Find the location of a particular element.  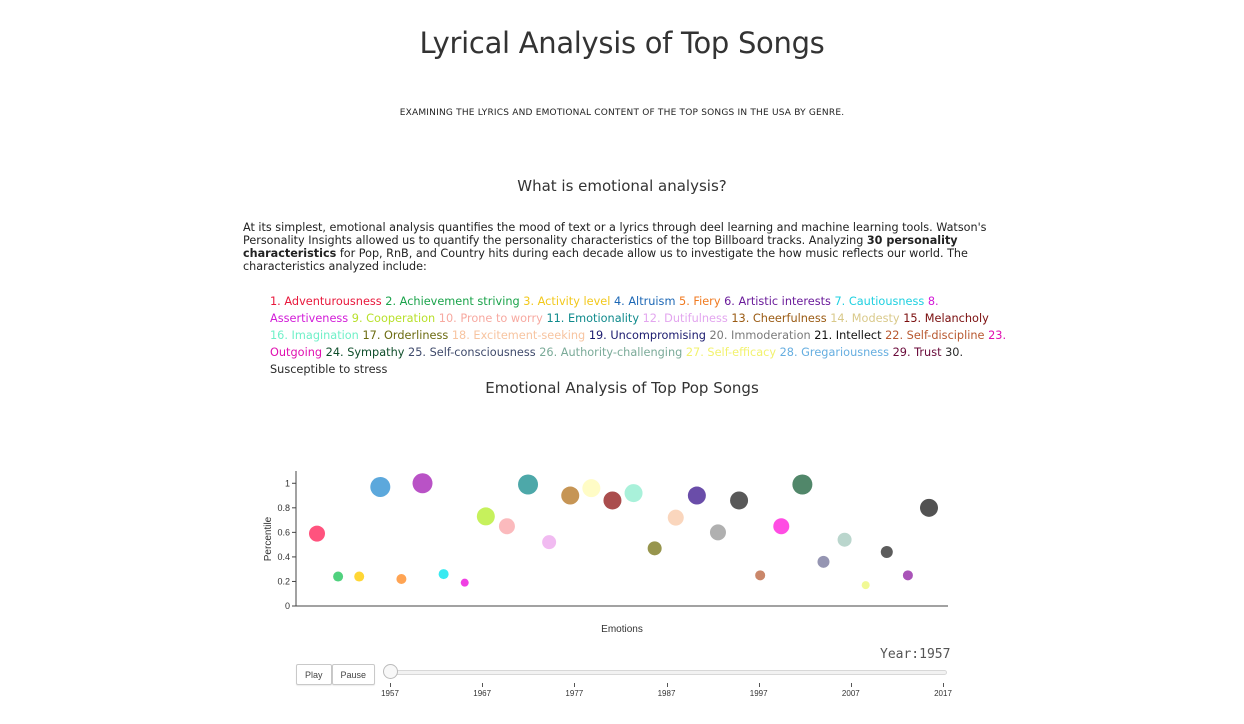

emotion-item: 24. Sympathy is located at coordinates (365, 352).